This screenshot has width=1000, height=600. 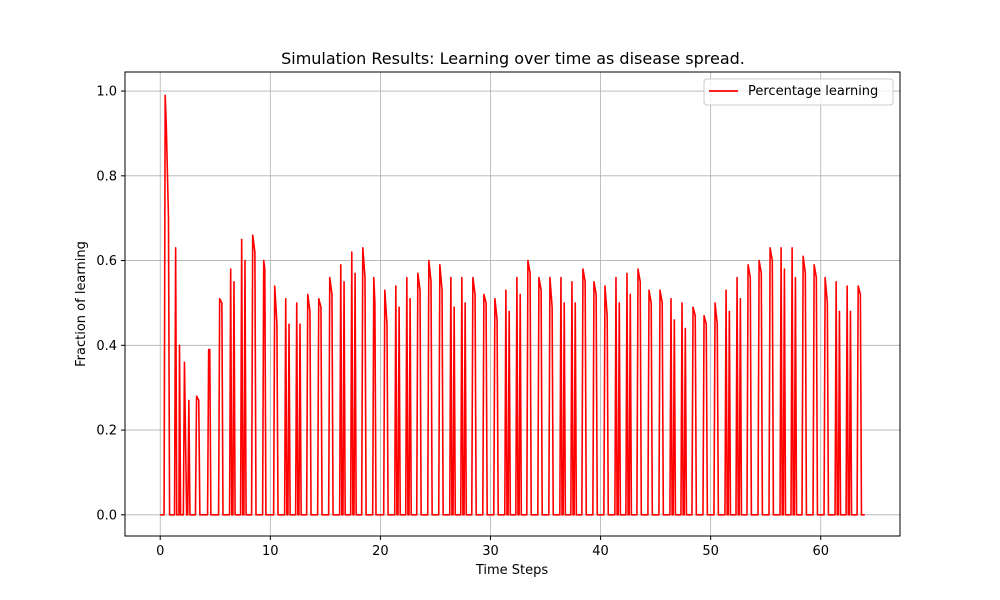 What do you see at coordinates (110, 304) in the screenshot?
I see `y-axis-ticks: 0.0 0.2 0.4 0.6 0.8 1.0` at bounding box center [110, 304].